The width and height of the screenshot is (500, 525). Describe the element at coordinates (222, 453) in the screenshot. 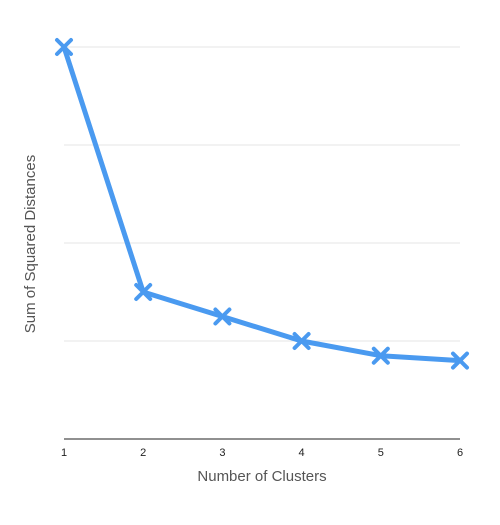

I see `x-tick-label: 3` at that location.